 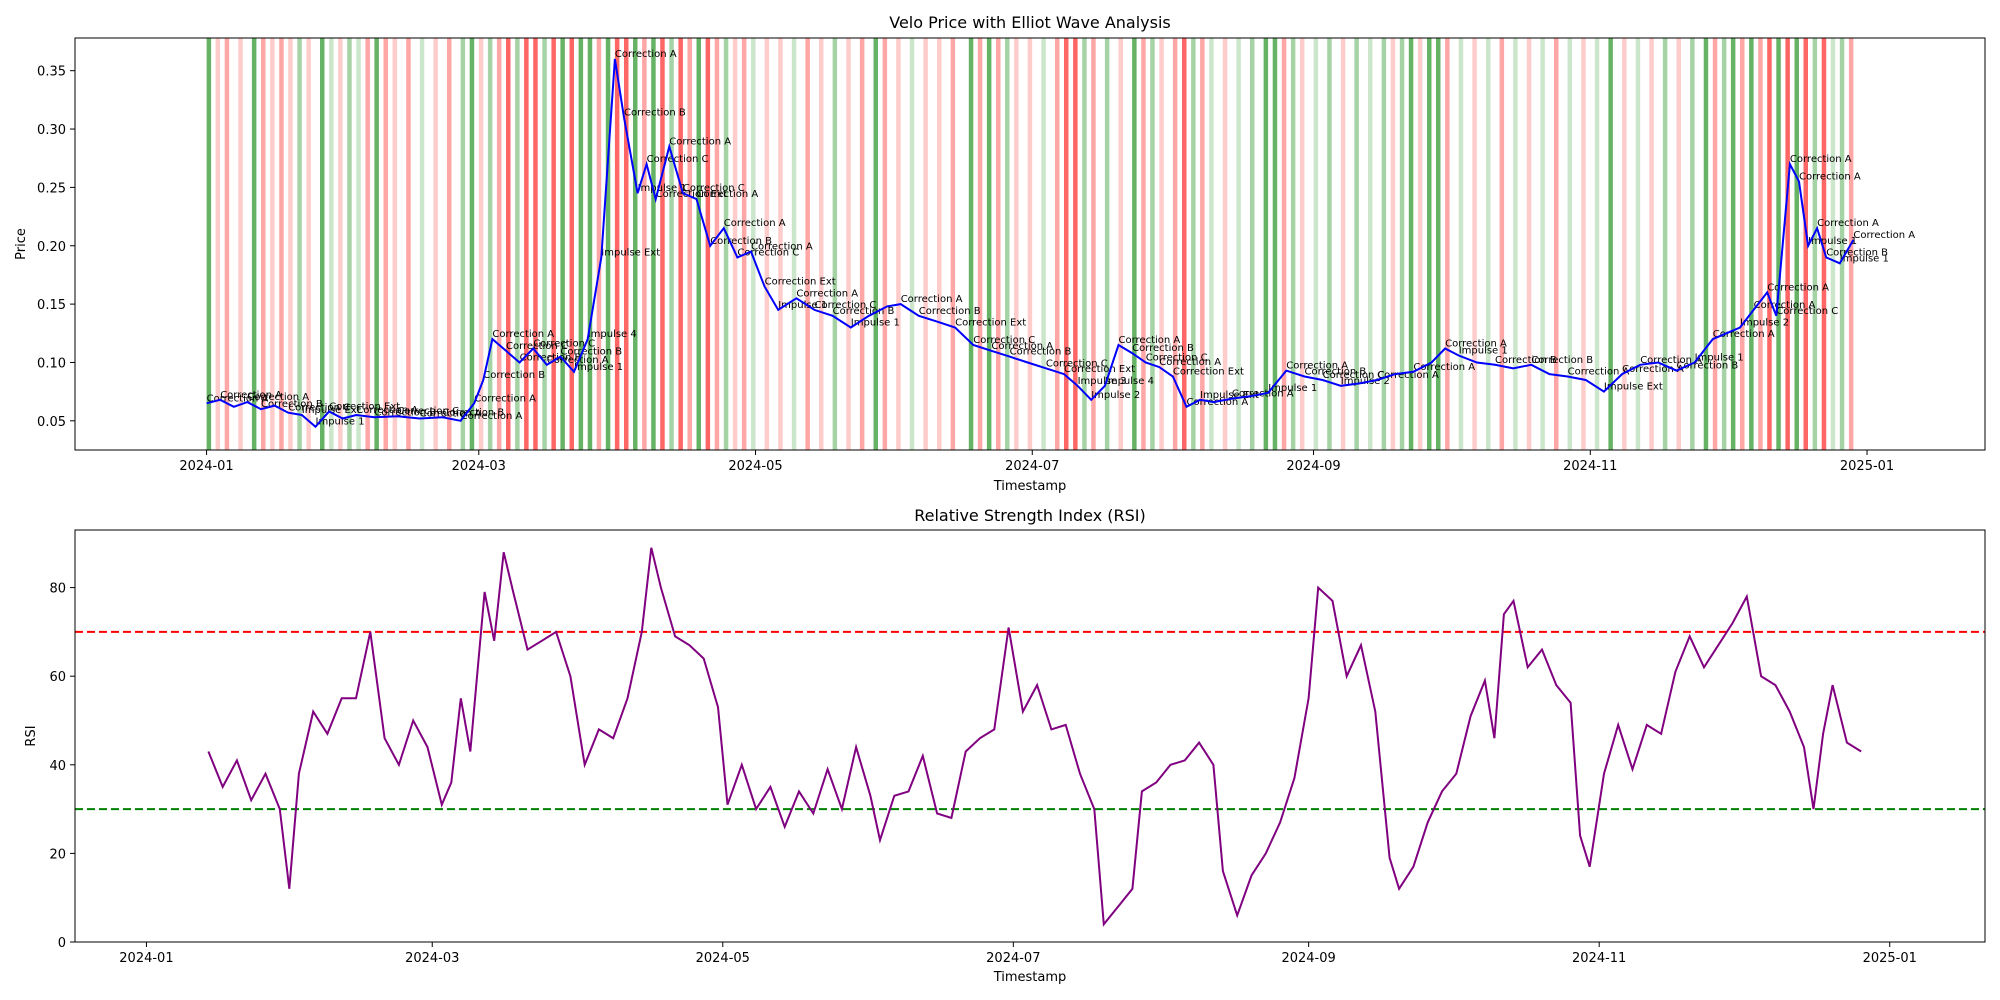 I want to click on y-tick-label: 0, so click(x=62, y=943).